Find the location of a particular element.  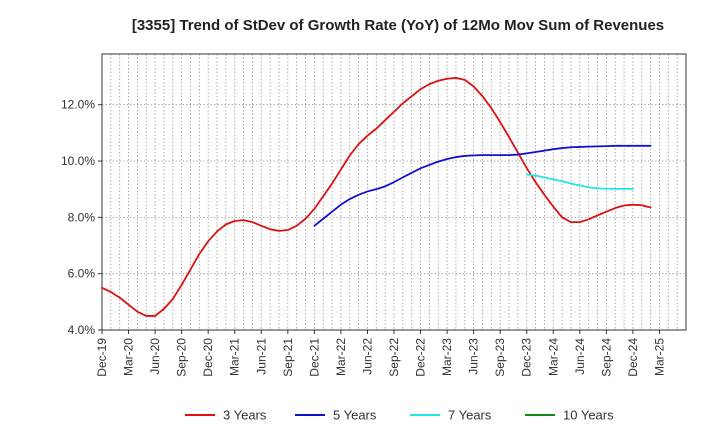

y-tick-label: 12.0% is located at coordinates (78, 105).